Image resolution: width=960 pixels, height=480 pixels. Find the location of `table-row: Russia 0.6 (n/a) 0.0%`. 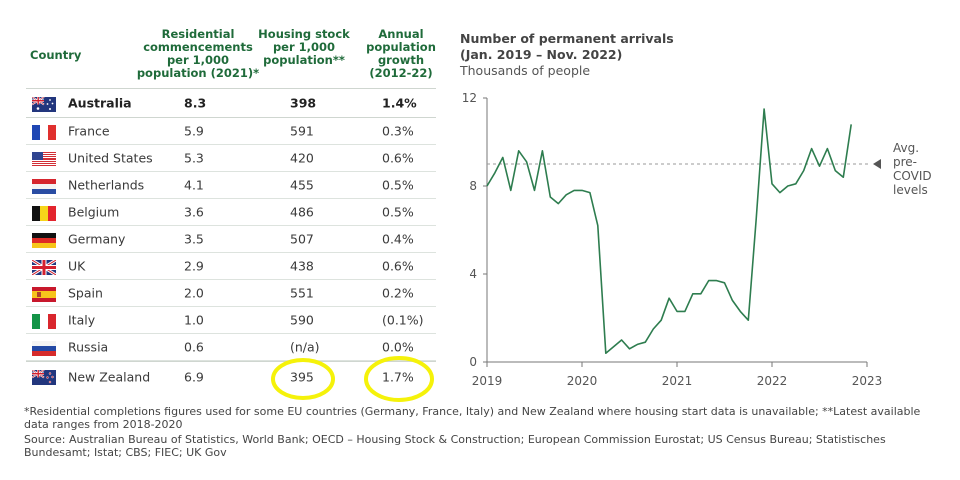

table-row: Russia 0.6 (n/a) 0.0% is located at coordinates (231, 347).